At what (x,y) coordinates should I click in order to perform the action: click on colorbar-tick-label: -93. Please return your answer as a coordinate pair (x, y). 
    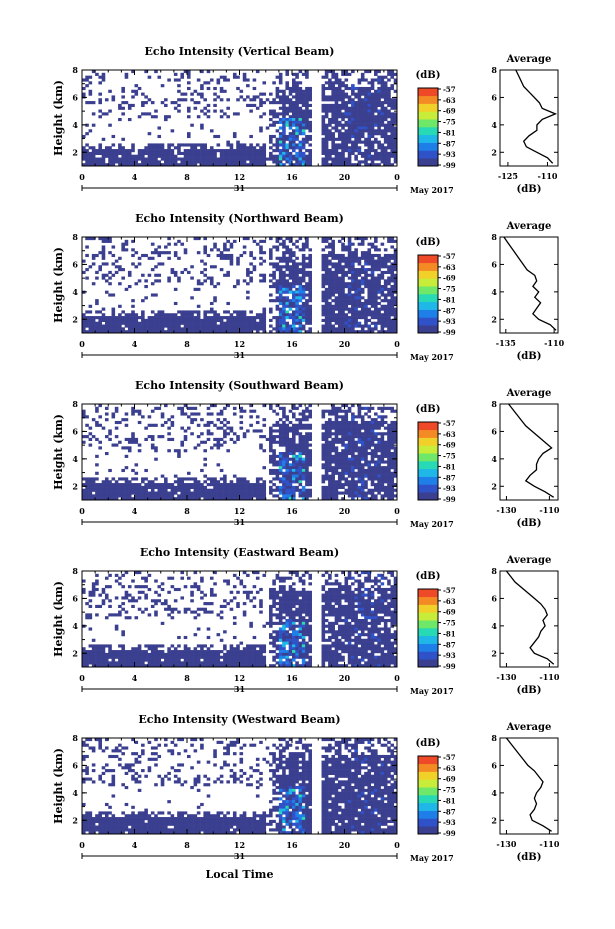
    Looking at the image, I should click on (449, 154).